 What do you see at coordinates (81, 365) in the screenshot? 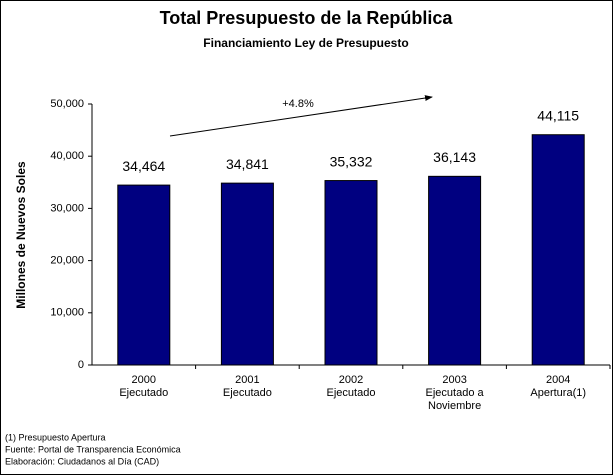
I see `y-tick-label: 0` at bounding box center [81, 365].